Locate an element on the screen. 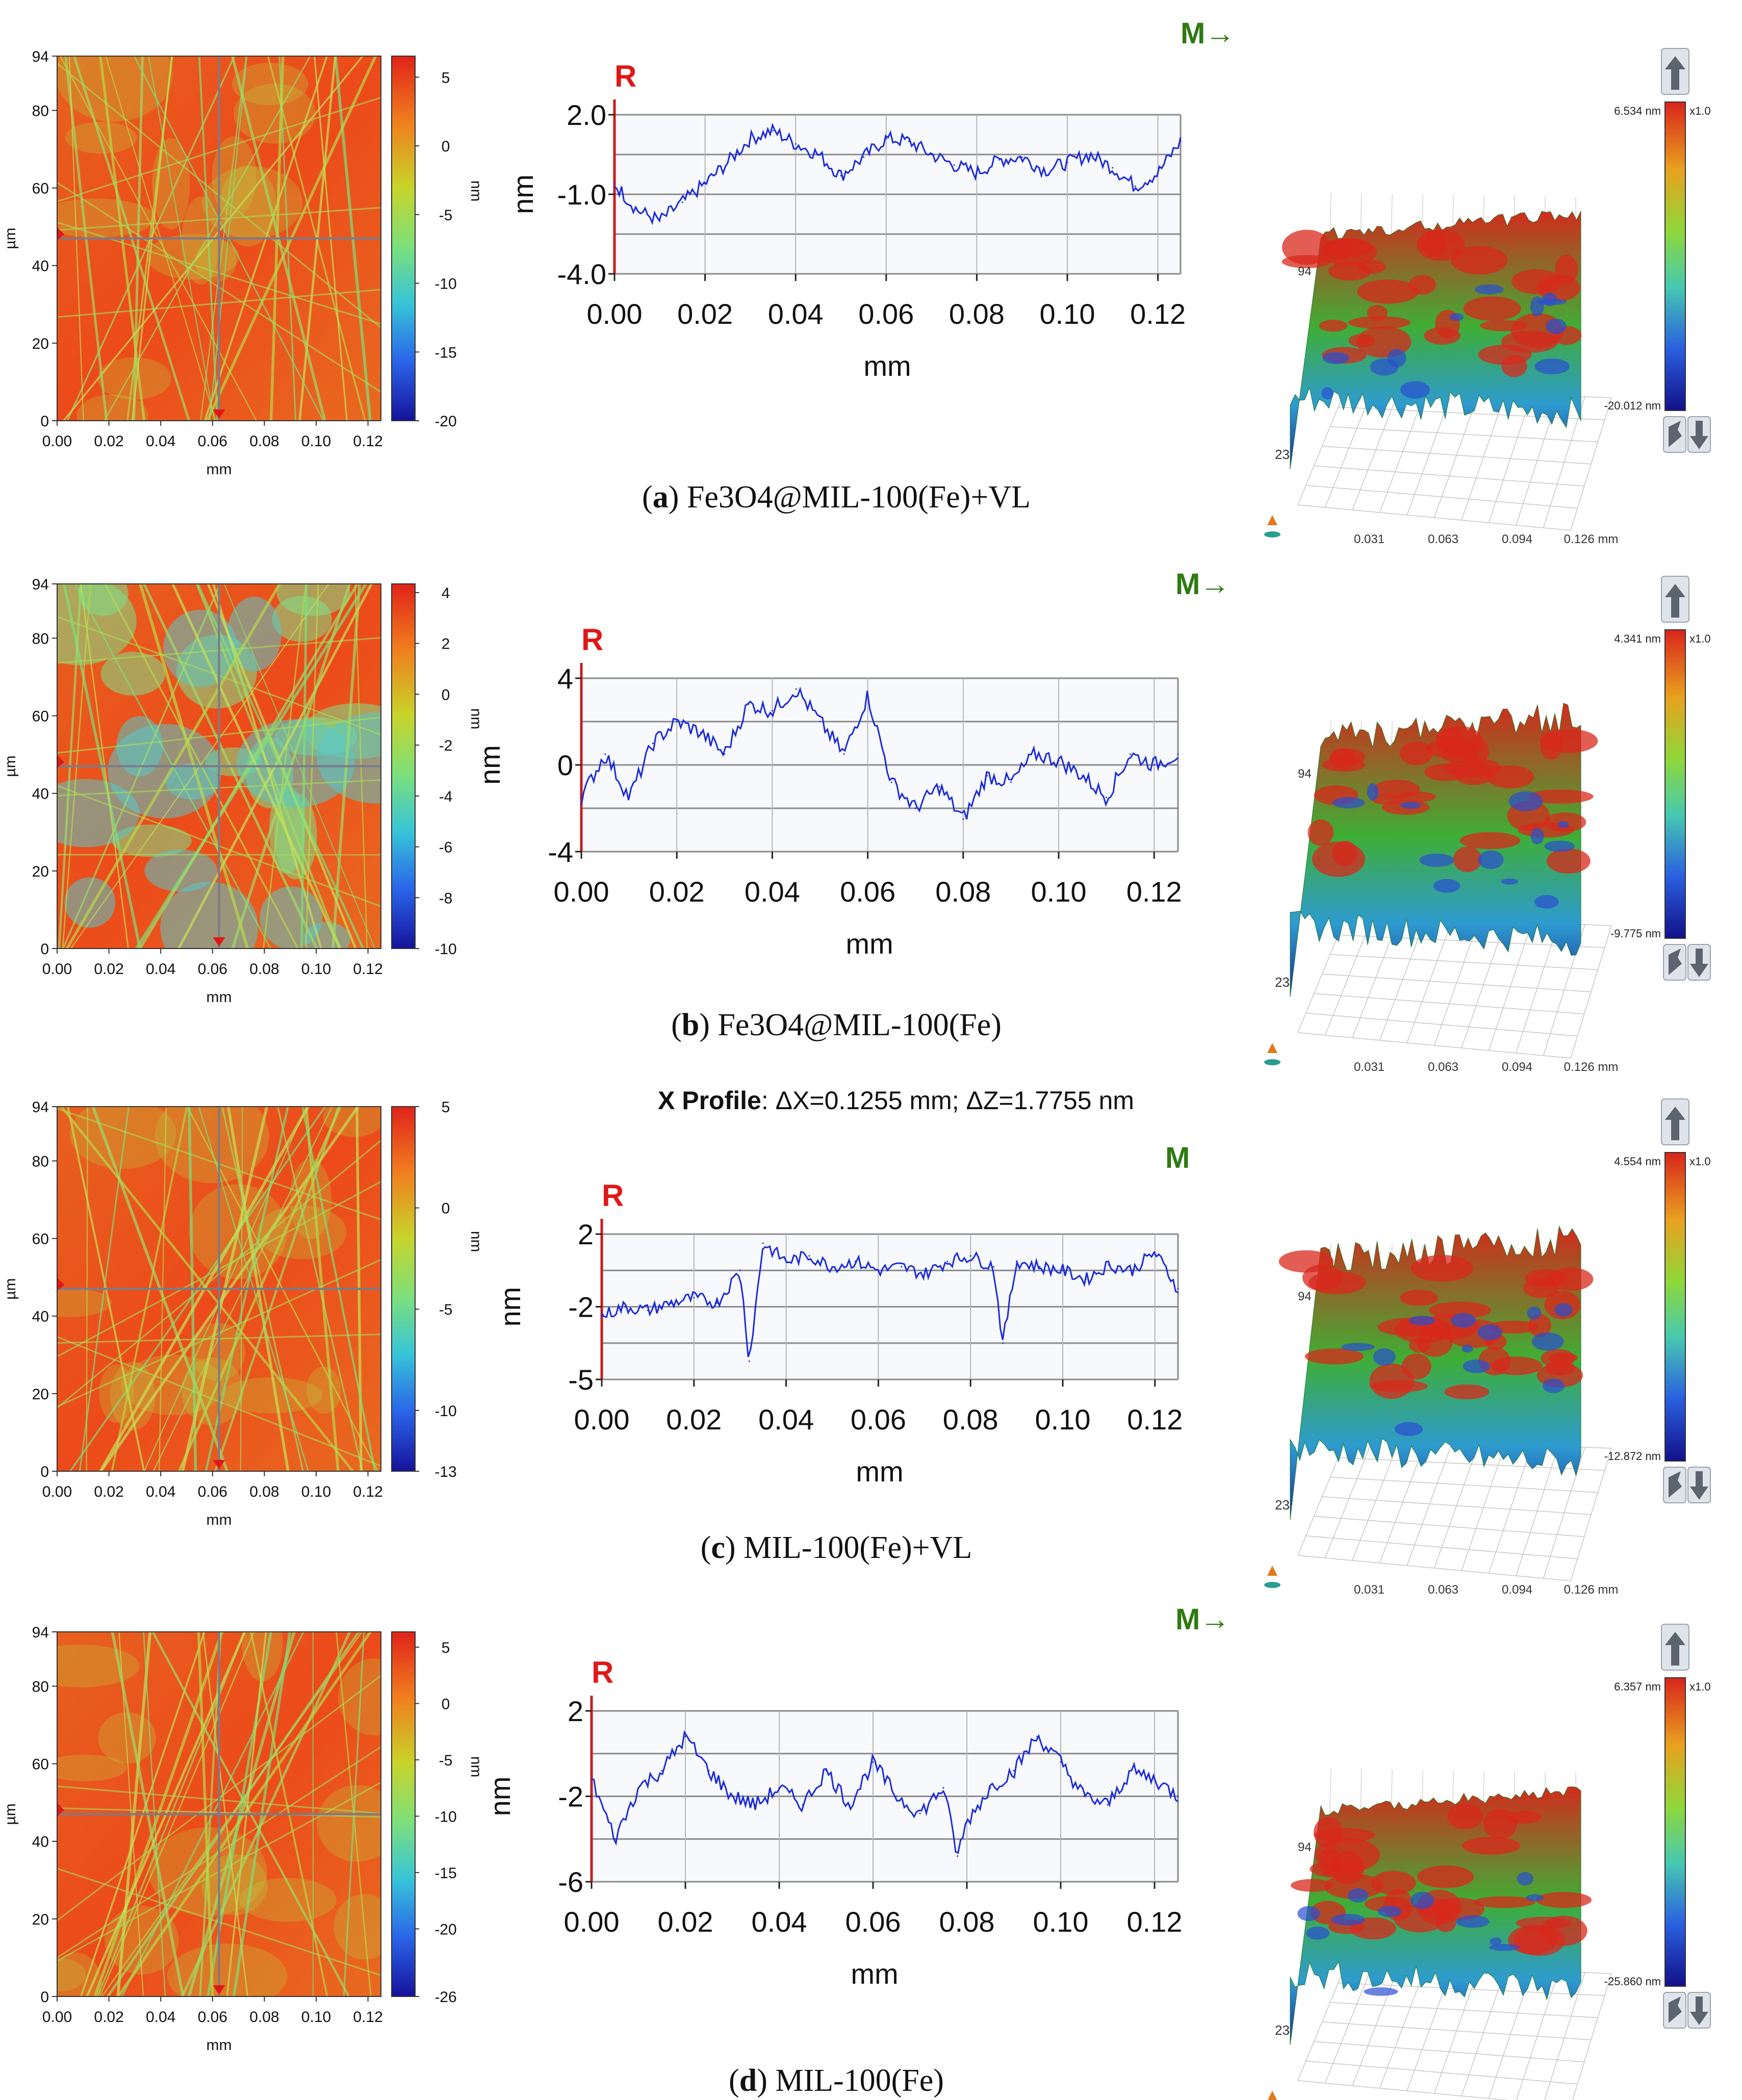 The width and height of the screenshot is (1742, 2100). marker-triangle is located at coordinates (219, 941).